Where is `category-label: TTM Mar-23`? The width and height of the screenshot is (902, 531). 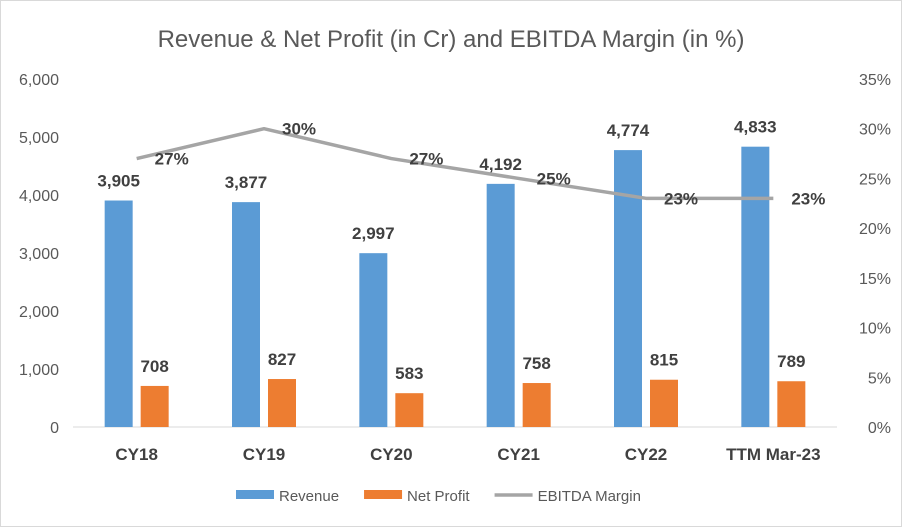 category-label: TTM Mar-23 is located at coordinates (773, 454).